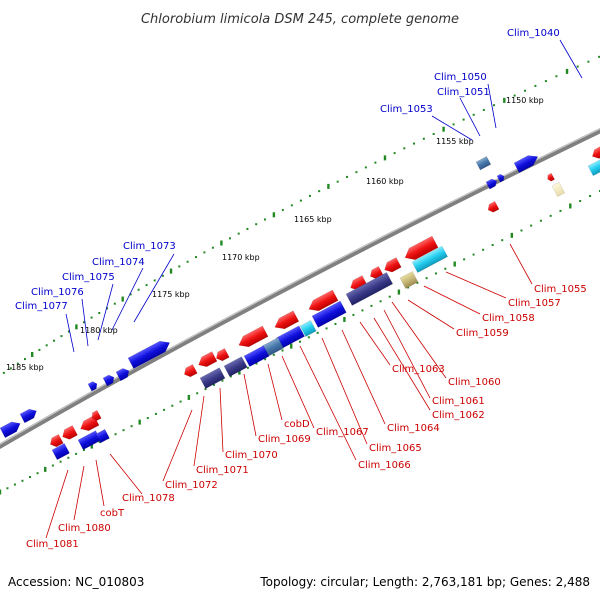 The width and height of the screenshot is (600, 600). I want to click on gene-label-bottom: Clim_1058, so click(508, 318).